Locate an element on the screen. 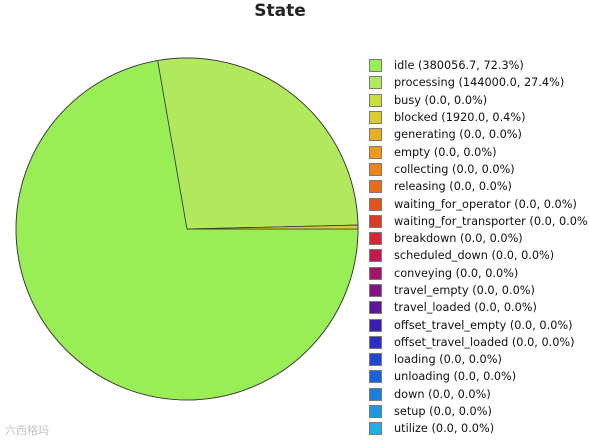 Image resolution: width=589 pixels, height=441 pixels. legend-label: waiting_for_operator (0.0, 0.0%) is located at coordinates (485, 204).